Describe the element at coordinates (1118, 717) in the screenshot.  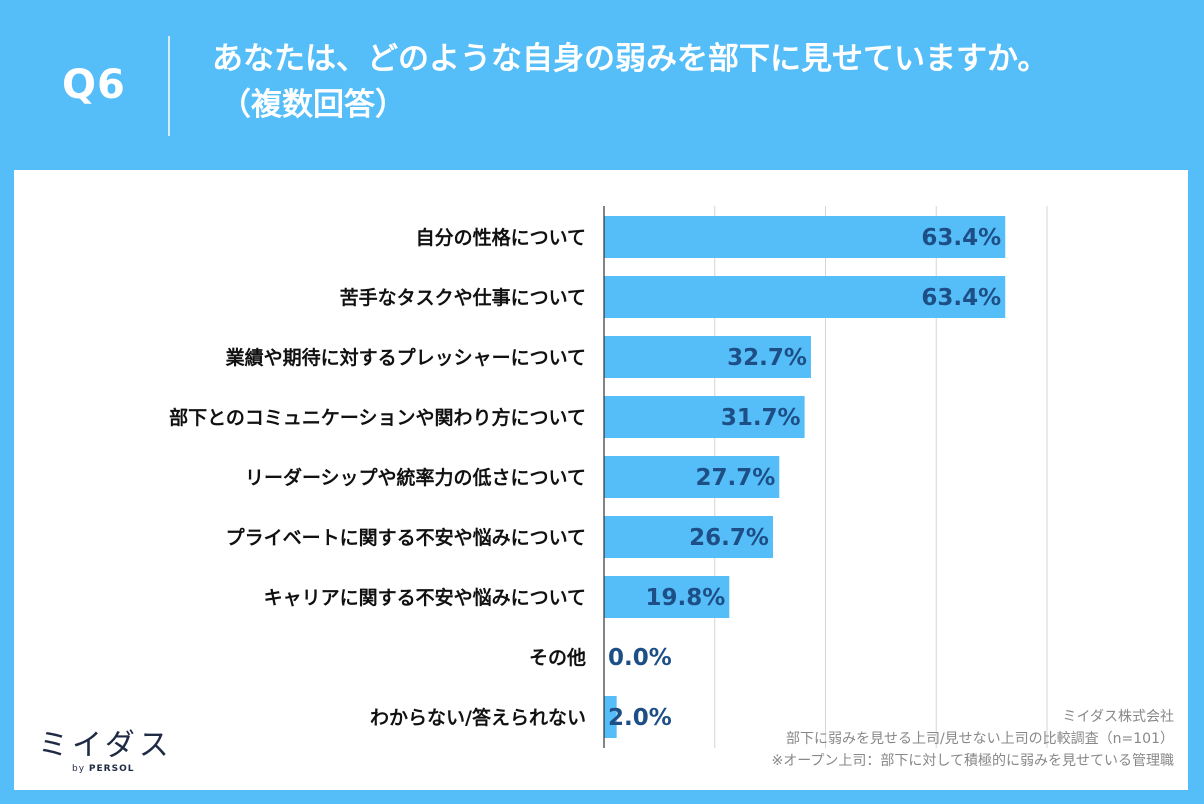
I see `note-company: ミイダス株式会社` at that location.